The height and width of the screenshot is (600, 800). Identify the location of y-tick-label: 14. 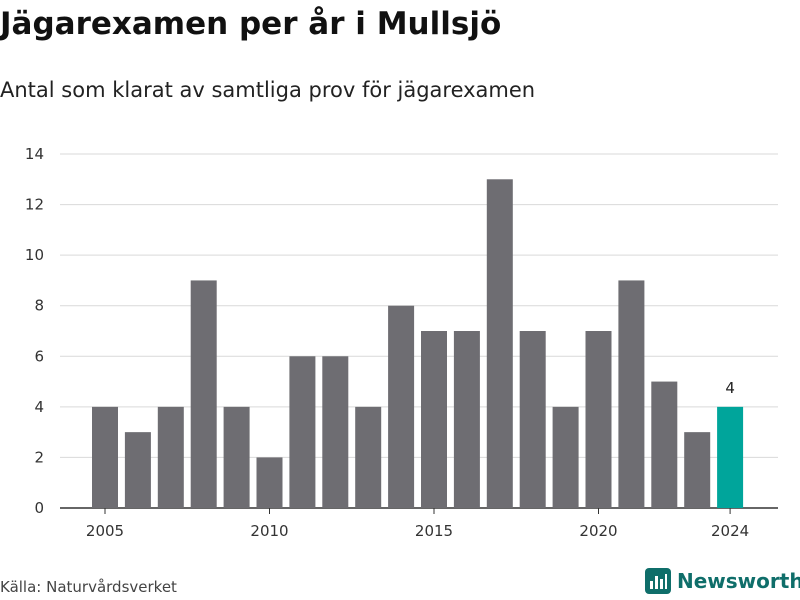
(34, 154).